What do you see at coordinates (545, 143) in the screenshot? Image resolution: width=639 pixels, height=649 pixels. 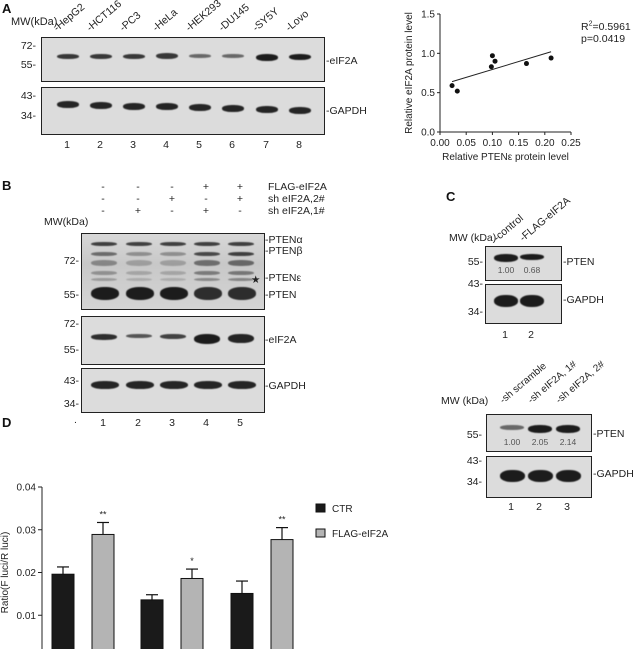 I see `x-tick-label: 0.20` at bounding box center [545, 143].